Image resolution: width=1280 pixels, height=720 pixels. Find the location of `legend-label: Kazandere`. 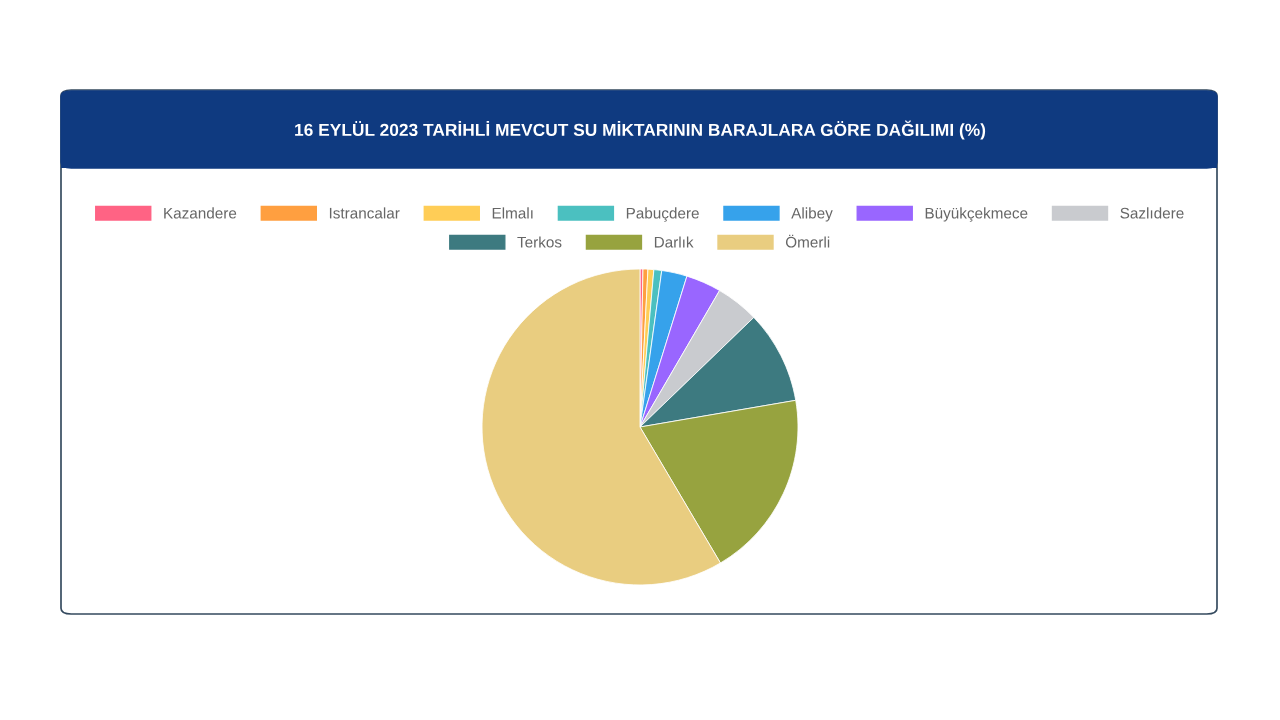

legend-label: Kazandere is located at coordinates (200, 213).